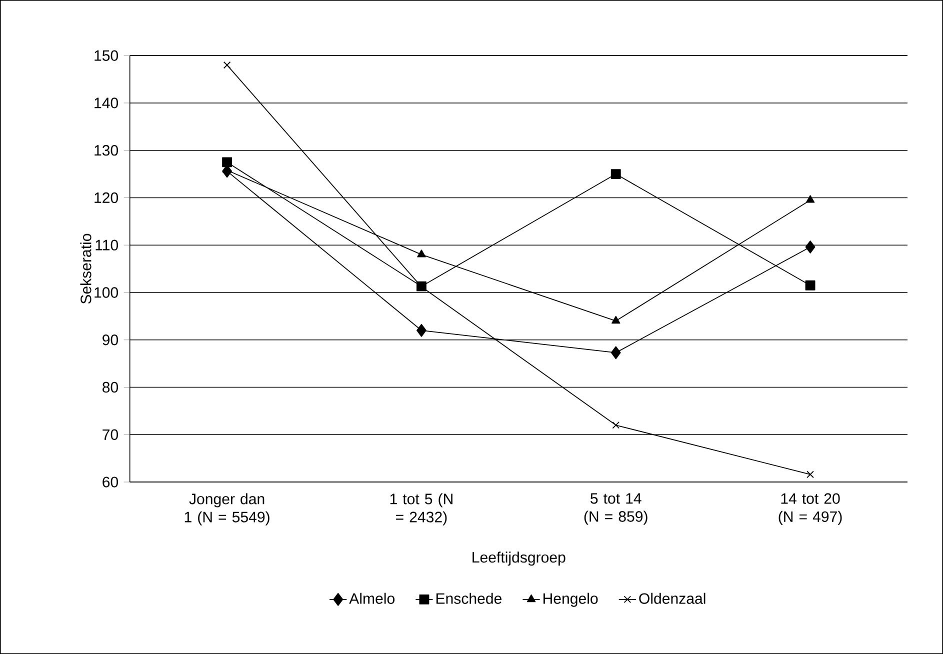  Describe the element at coordinates (110, 434) in the screenshot. I see `y-tick-label: 70` at that location.